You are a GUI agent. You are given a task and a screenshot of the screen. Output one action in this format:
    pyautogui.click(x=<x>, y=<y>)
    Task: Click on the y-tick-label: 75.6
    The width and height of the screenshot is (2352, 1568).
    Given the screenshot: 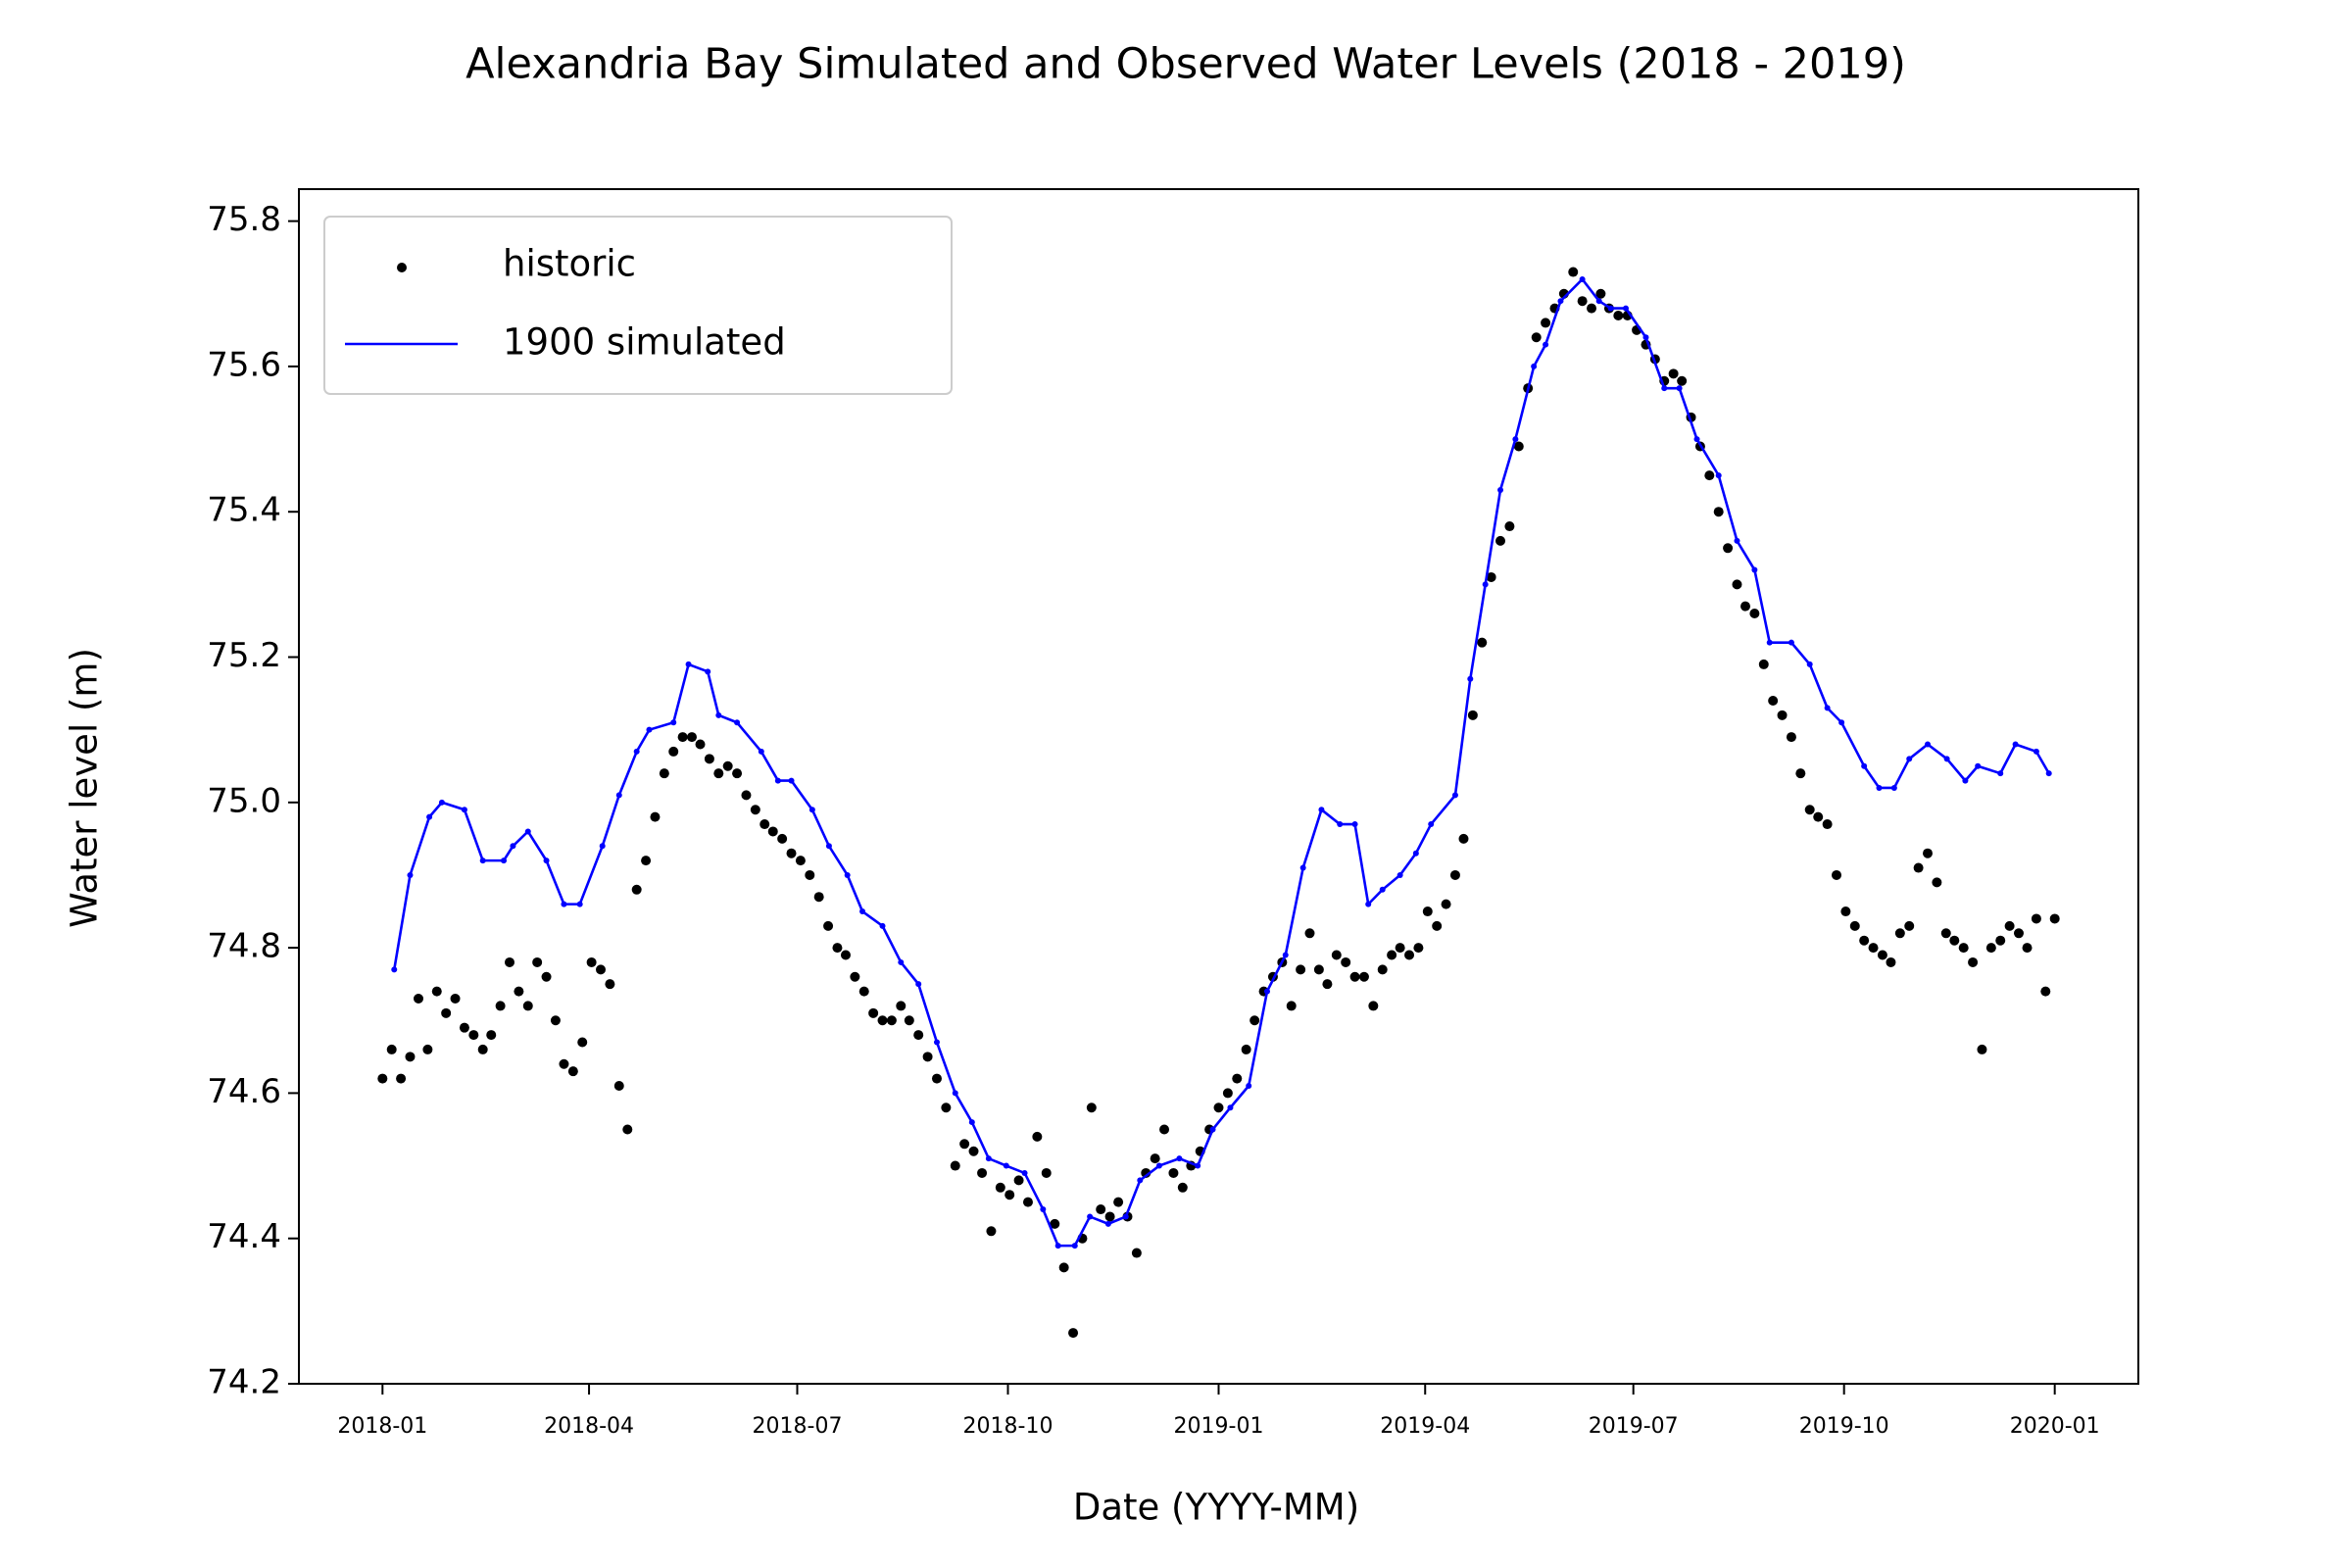 What is the action you would take?
    pyautogui.click(x=244, y=364)
    